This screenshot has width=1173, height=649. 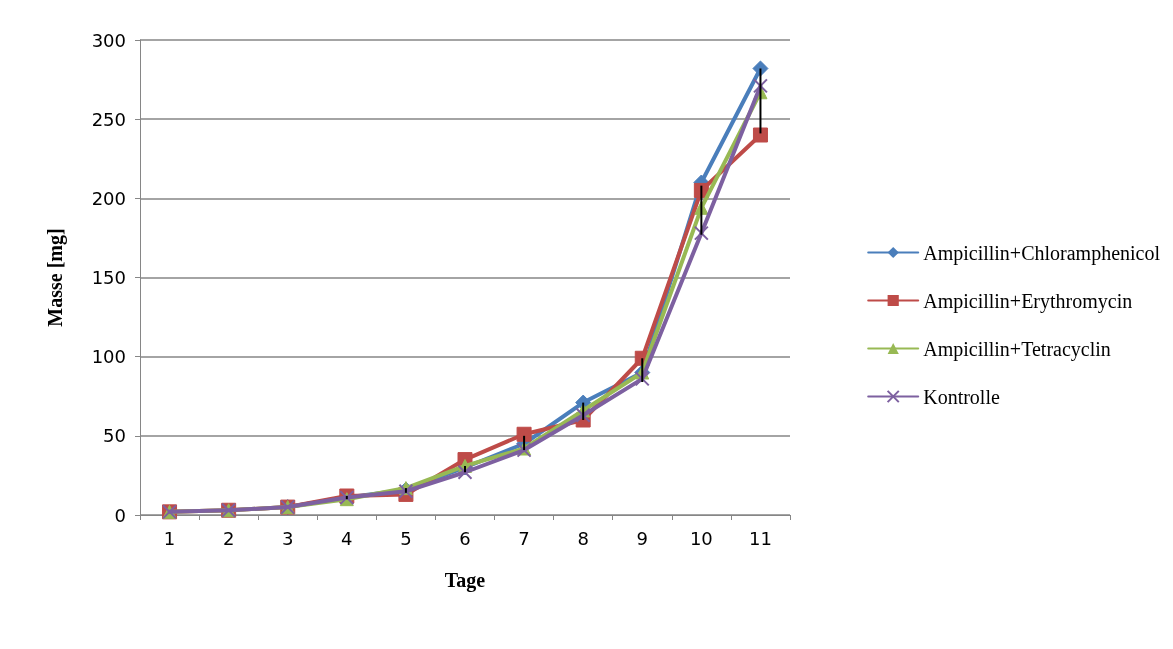 What do you see at coordinates (1017, 349) in the screenshot?
I see `legend-label: Ampicillin+Tetracyclin` at bounding box center [1017, 349].